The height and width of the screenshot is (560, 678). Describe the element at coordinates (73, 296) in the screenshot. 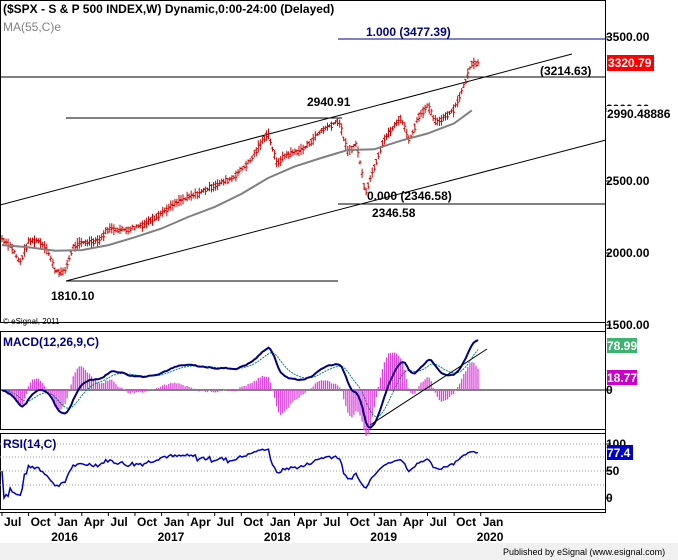

I see `level-1810-label: 1810.10` at that location.